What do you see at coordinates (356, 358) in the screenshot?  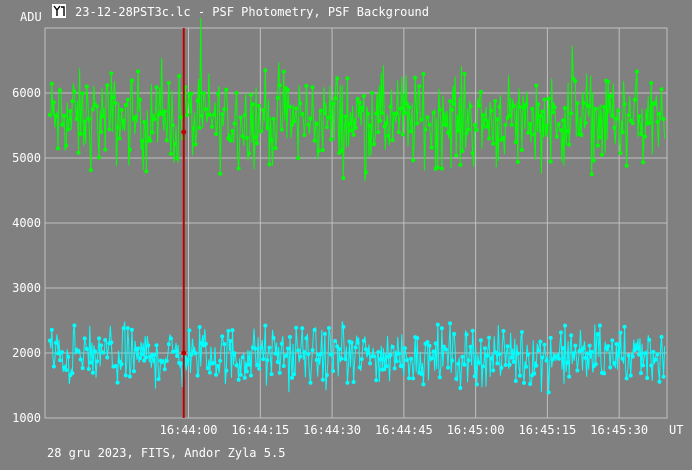 I see `series-psf-background` at bounding box center [356, 358].